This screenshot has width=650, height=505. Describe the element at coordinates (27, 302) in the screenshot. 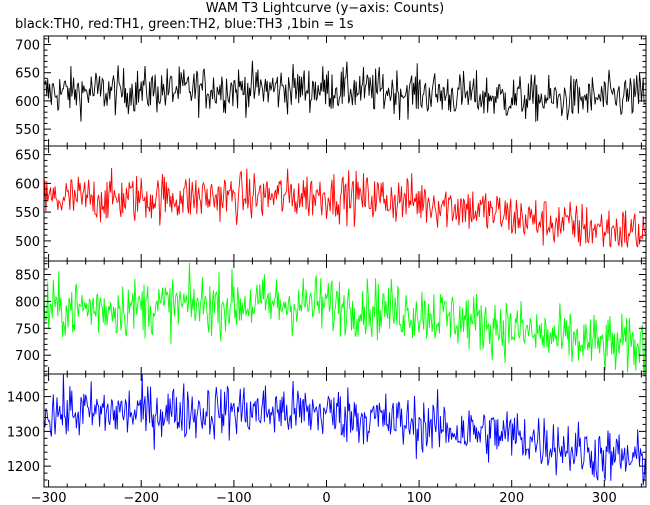

I see `y-tick-label: 800` at that location.